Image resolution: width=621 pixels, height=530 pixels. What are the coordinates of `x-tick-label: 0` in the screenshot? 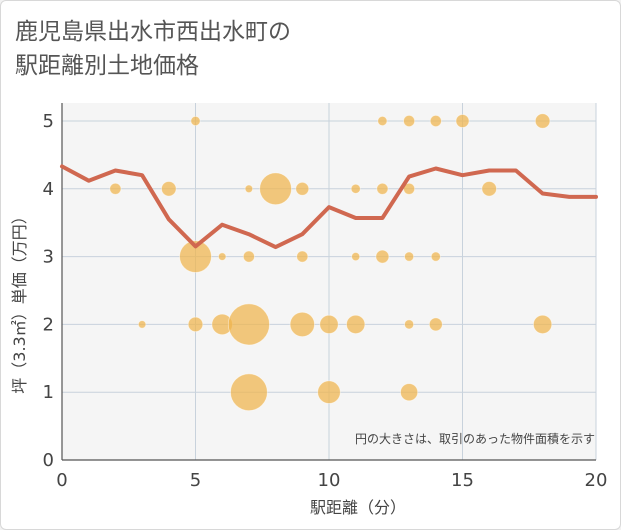 It's located at (61, 480).